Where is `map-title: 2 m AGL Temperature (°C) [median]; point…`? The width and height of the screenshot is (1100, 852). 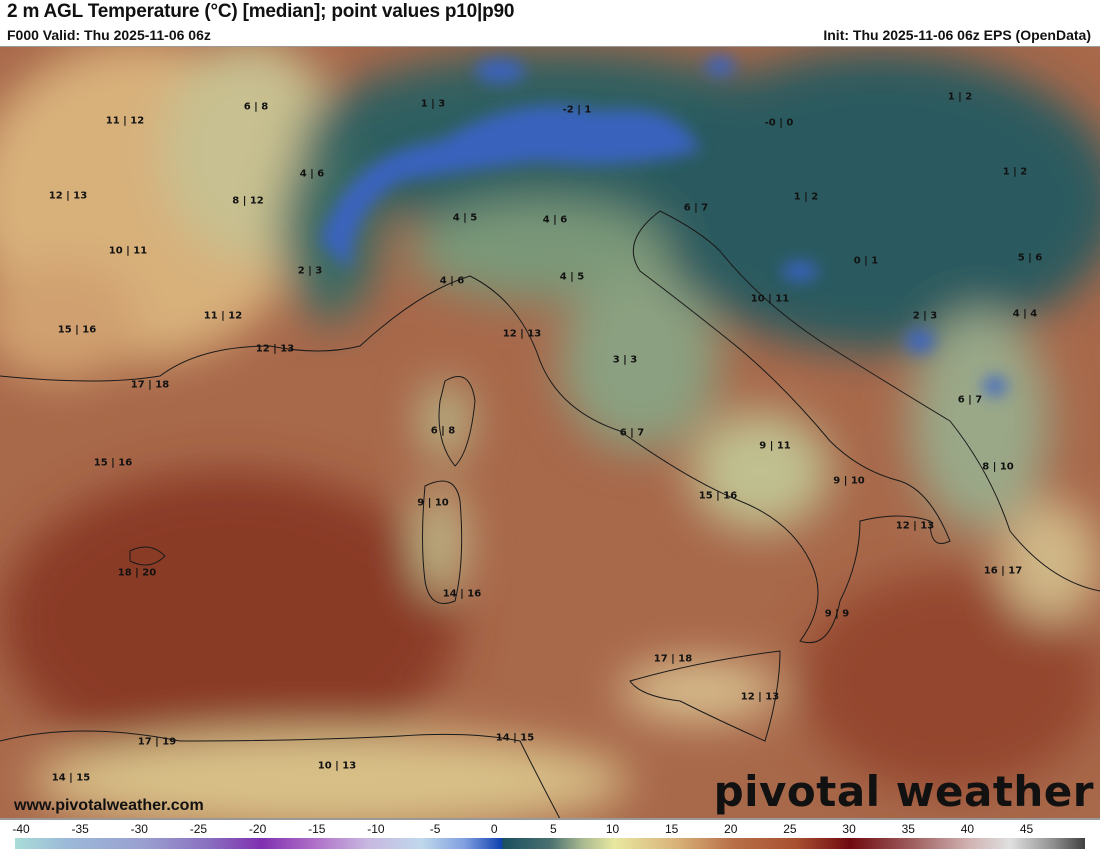 map-title: 2 m AGL Temperature (°C) [median]; point… is located at coordinates (261, 11).